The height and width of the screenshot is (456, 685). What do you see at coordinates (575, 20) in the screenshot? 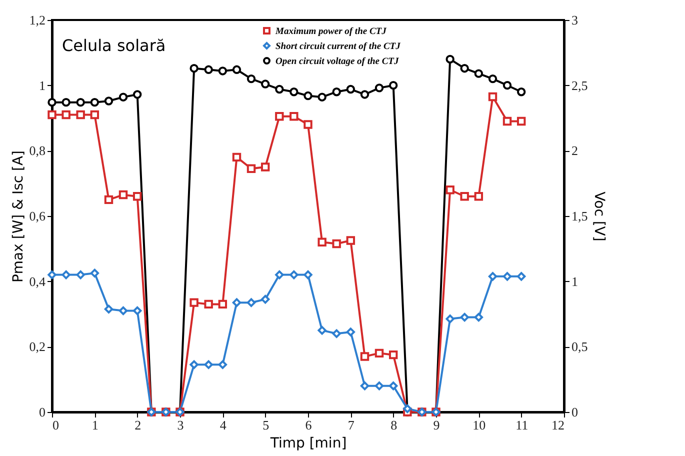
I see `y2-tick-label: 3` at bounding box center [575, 20].